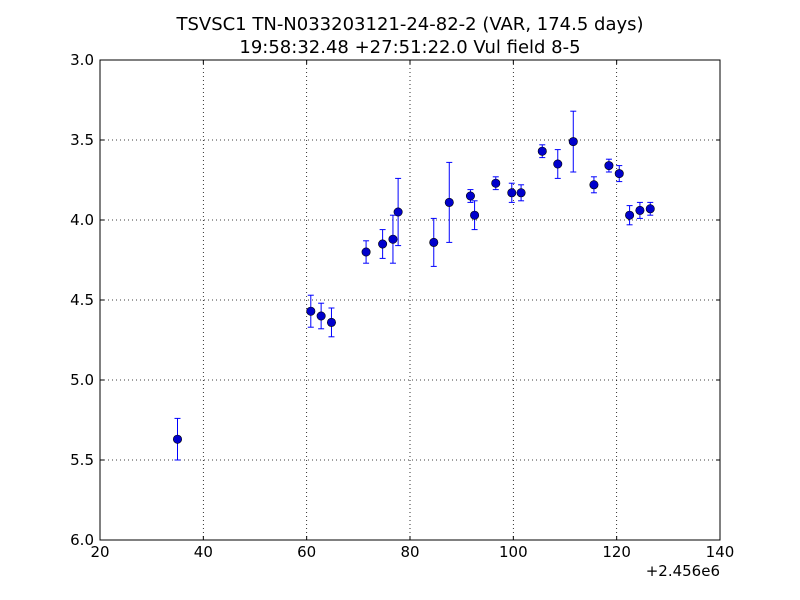 The width and height of the screenshot is (800, 600). I want to click on x-tick-label: 60, so click(306, 552).